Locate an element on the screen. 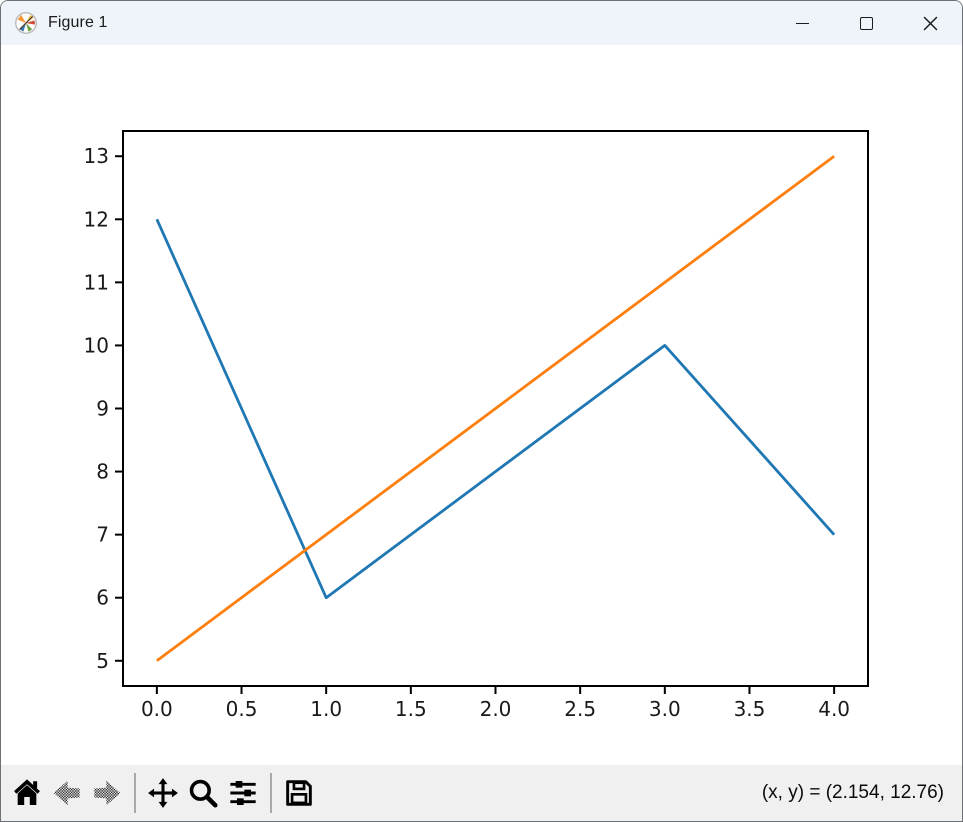  close-icon is located at coordinates (930, 23).